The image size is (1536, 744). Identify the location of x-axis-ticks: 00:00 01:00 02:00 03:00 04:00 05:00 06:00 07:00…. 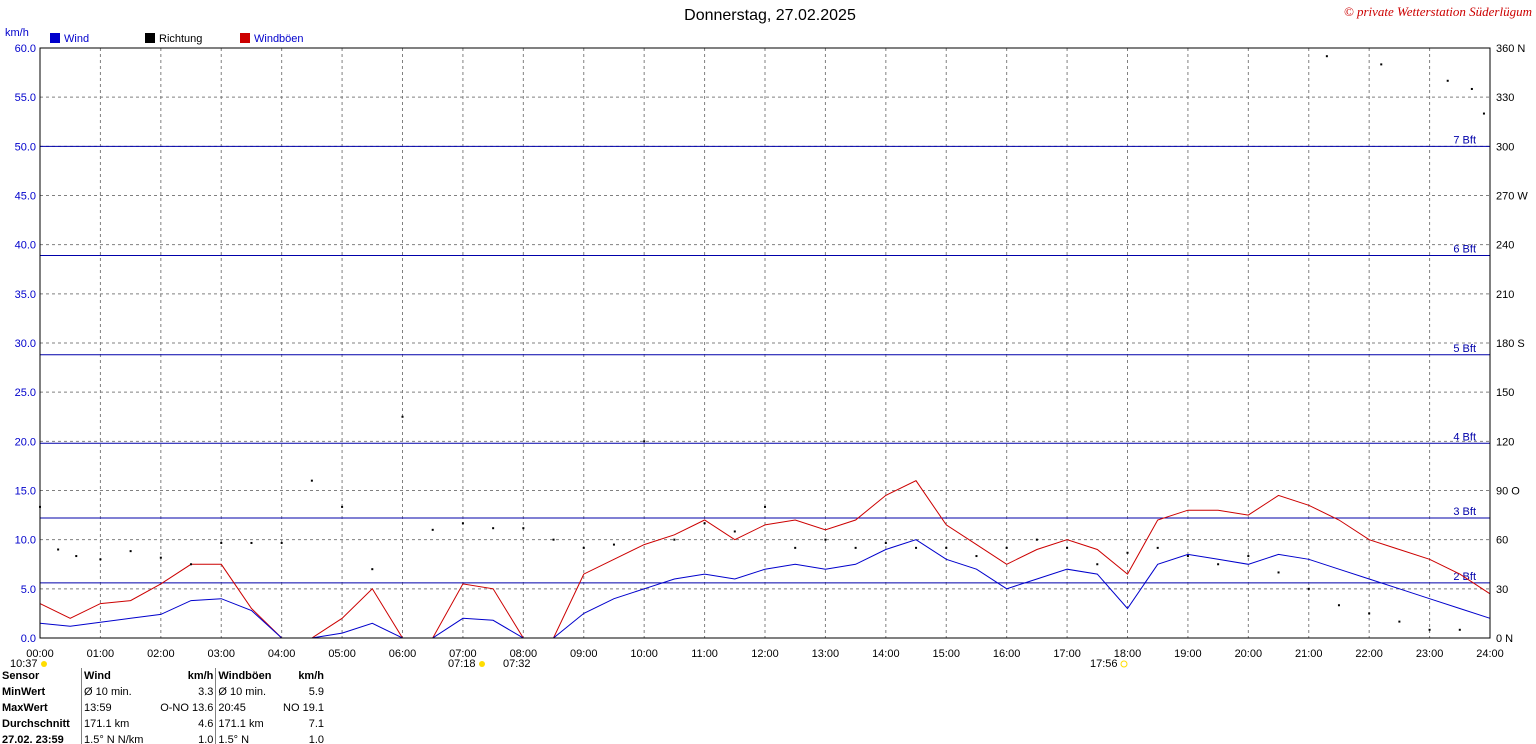
(765, 654).